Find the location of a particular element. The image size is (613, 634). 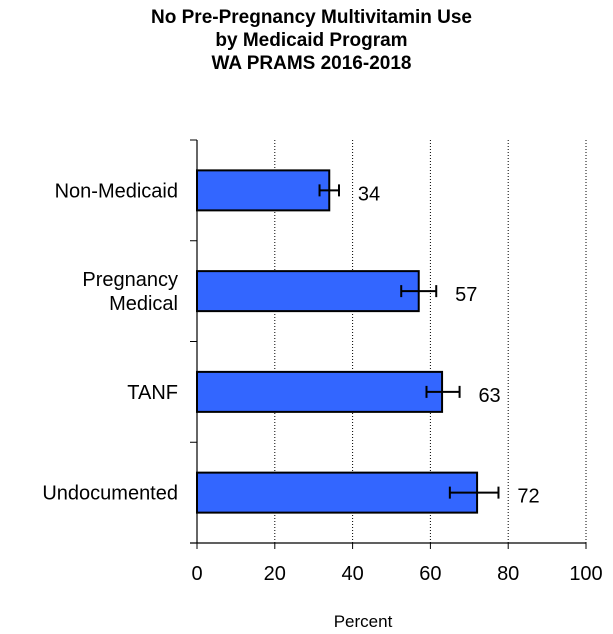

x-axis-title: Percent is located at coordinates (363, 621).